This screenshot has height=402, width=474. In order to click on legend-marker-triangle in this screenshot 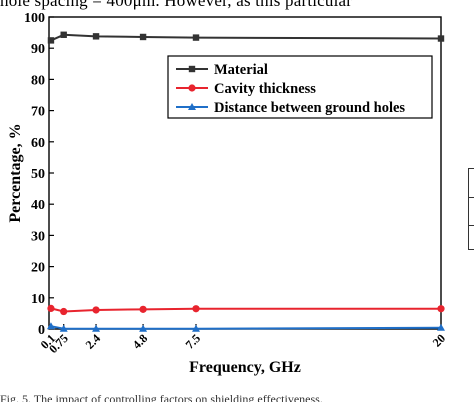, I will do `click(192, 106)`.